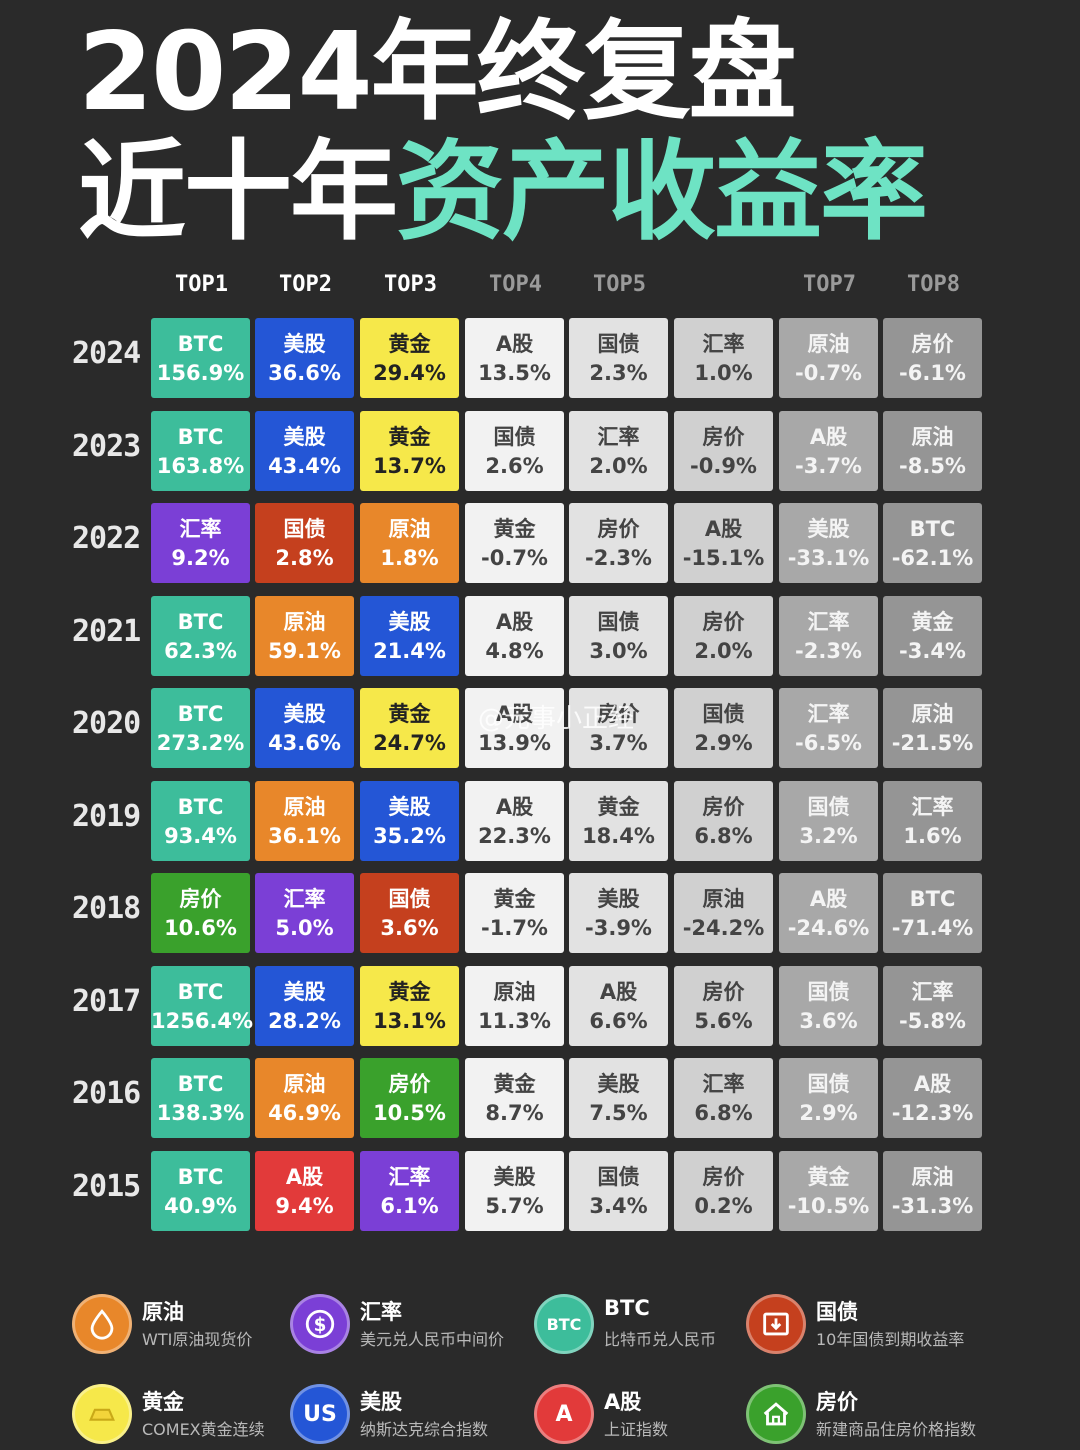  I want to click on asset-cell: 原油 -21.5%, so click(932, 728).